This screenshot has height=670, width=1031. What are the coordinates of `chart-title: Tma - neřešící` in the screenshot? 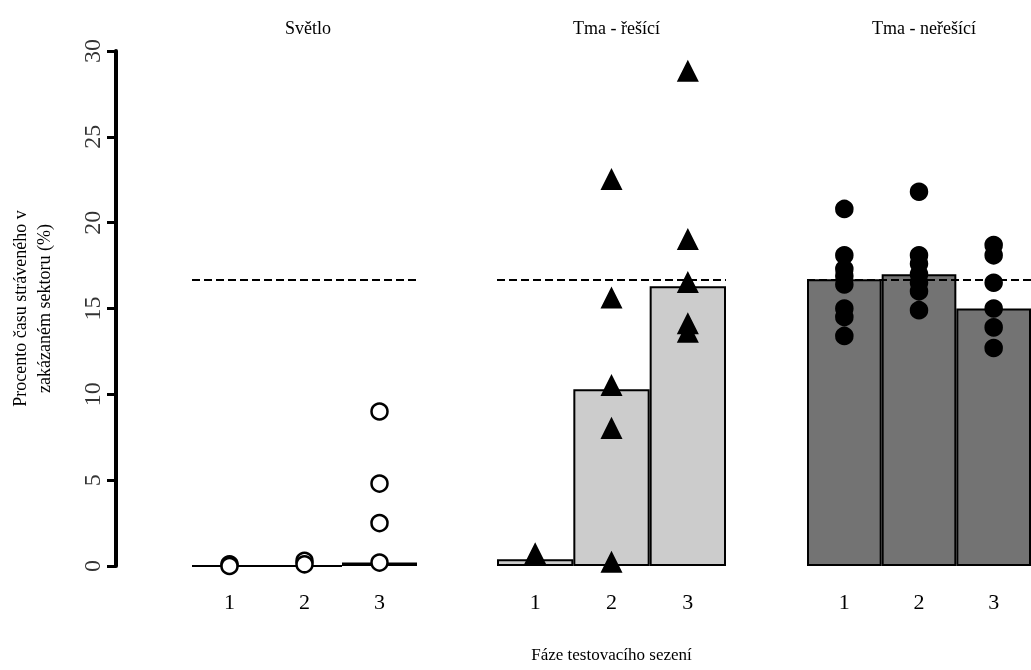 It's located at (924, 28).